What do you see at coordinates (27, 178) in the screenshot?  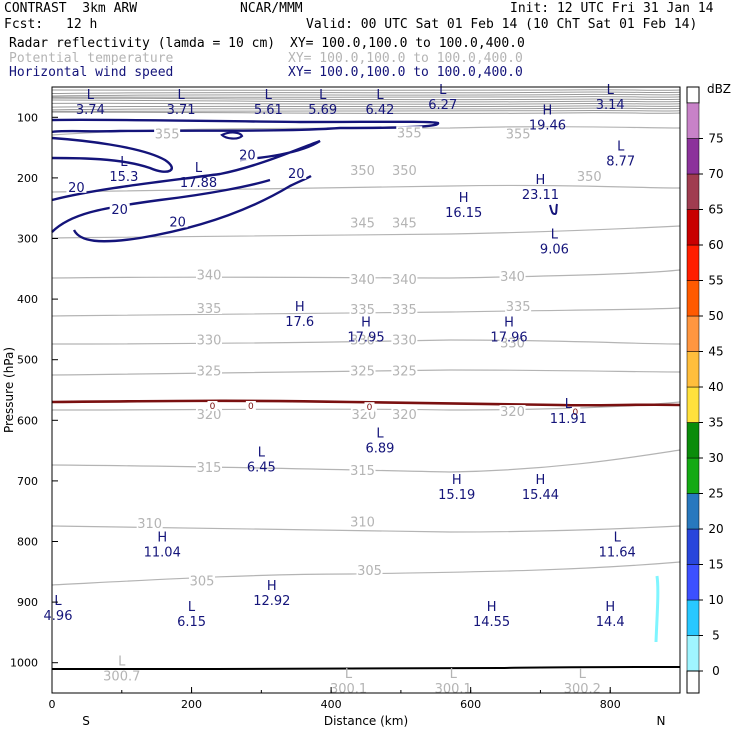 I see `y-tick-label: 200` at bounding box center [27, 178].